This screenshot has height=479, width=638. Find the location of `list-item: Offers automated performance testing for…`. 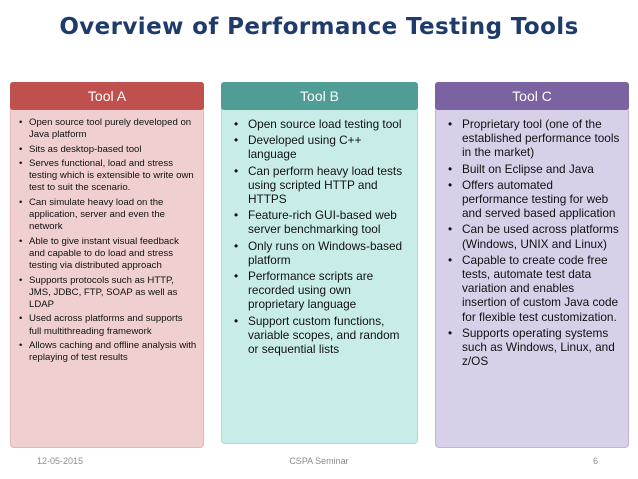

list-item: Offers automated performance testing for… is located at coordinates (533, 199).